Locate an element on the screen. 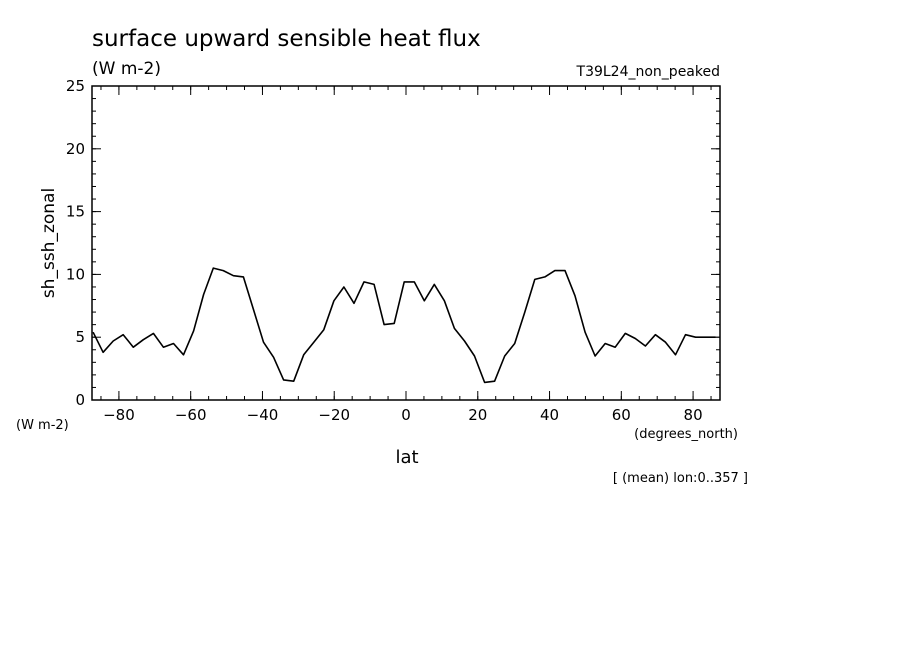 The width and height of the screenshot is (904, 654). y-tick-label: 0 is located at coordinates (80, 400).